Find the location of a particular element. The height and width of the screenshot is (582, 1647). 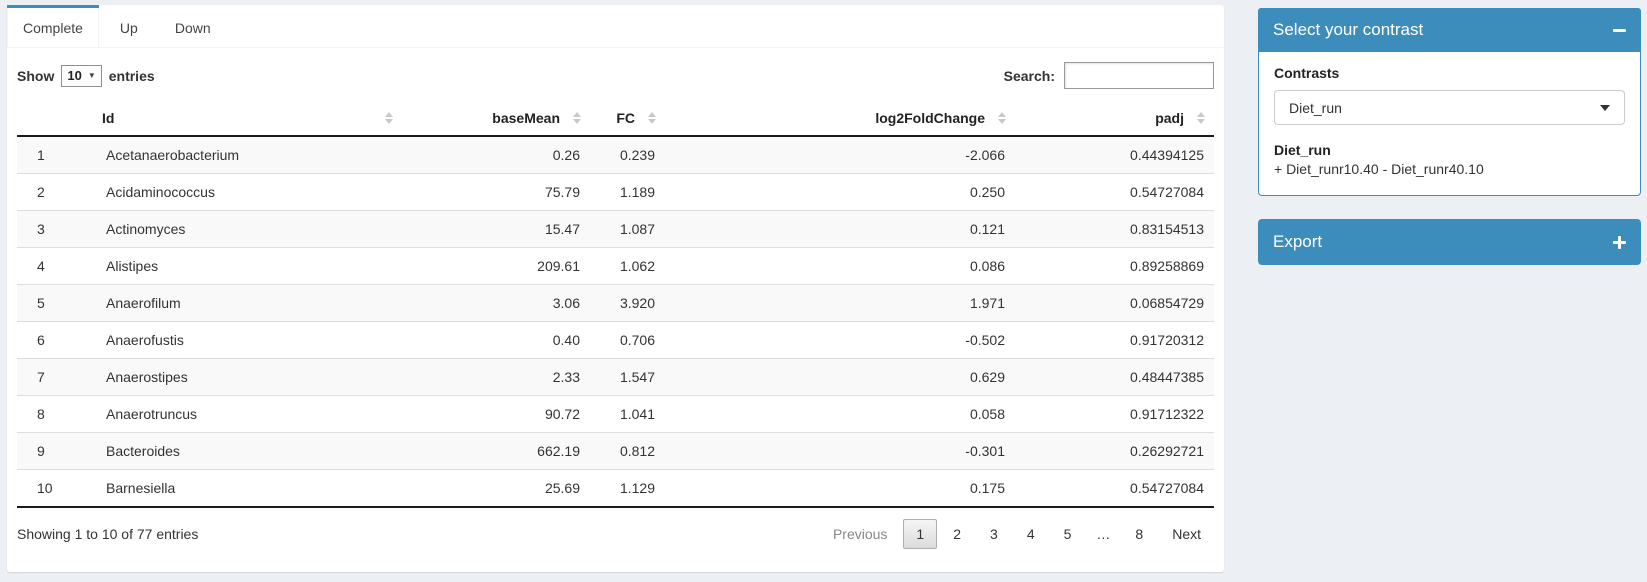

cell-FC: 1.041 is located at coordinates (627, 414).